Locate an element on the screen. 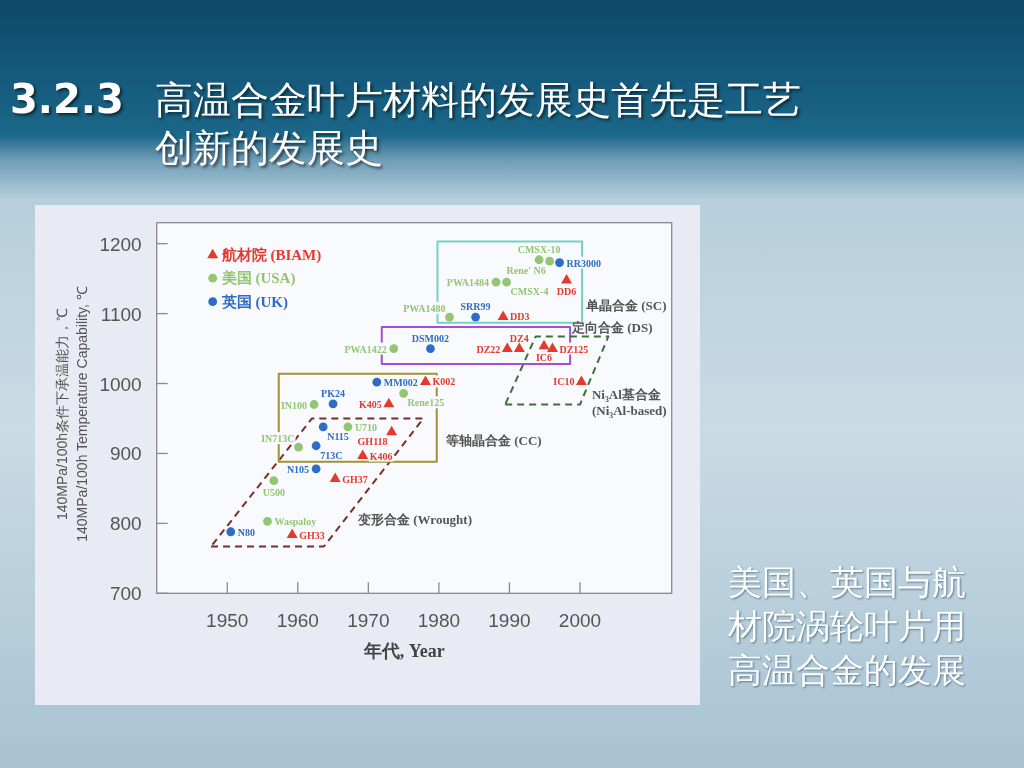  legend-label: 美国 (USA) is located at coordinates (258, 278).